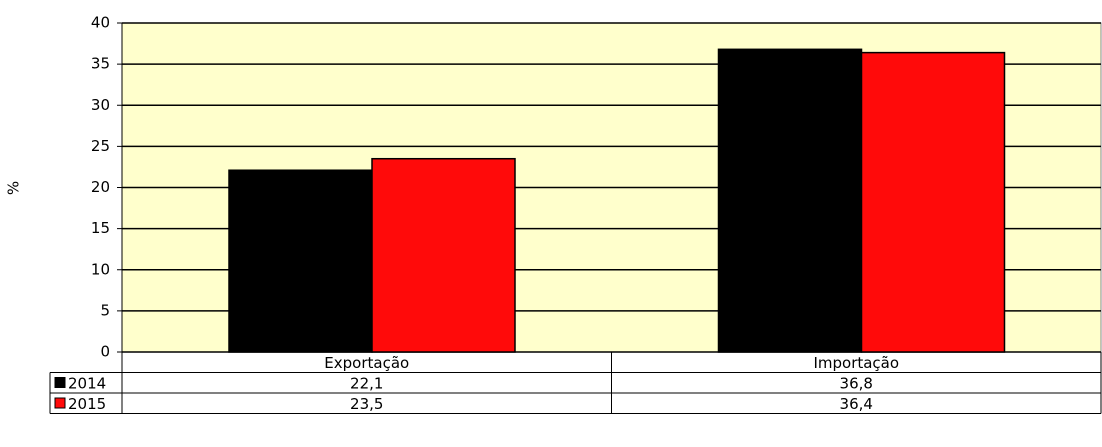  What do you see at coordinates (105, 352) in the screenshot?
I see `y-tick-label: 0` at bounding box center [105, 352].